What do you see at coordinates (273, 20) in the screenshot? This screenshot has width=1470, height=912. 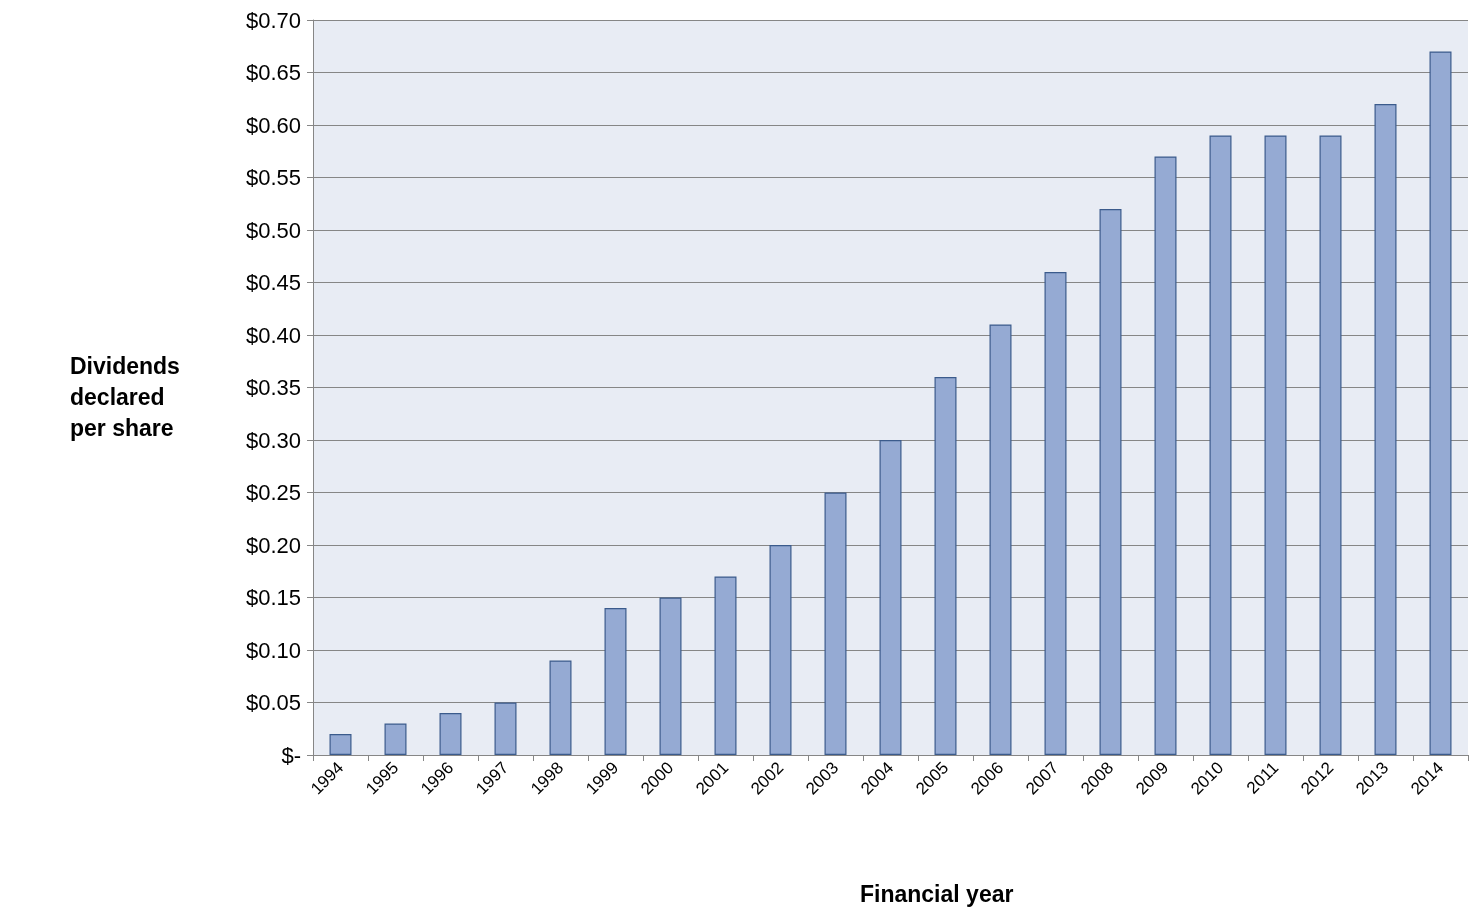 I see `y-tick-label: $0.70` at bounding box center [273, 20].